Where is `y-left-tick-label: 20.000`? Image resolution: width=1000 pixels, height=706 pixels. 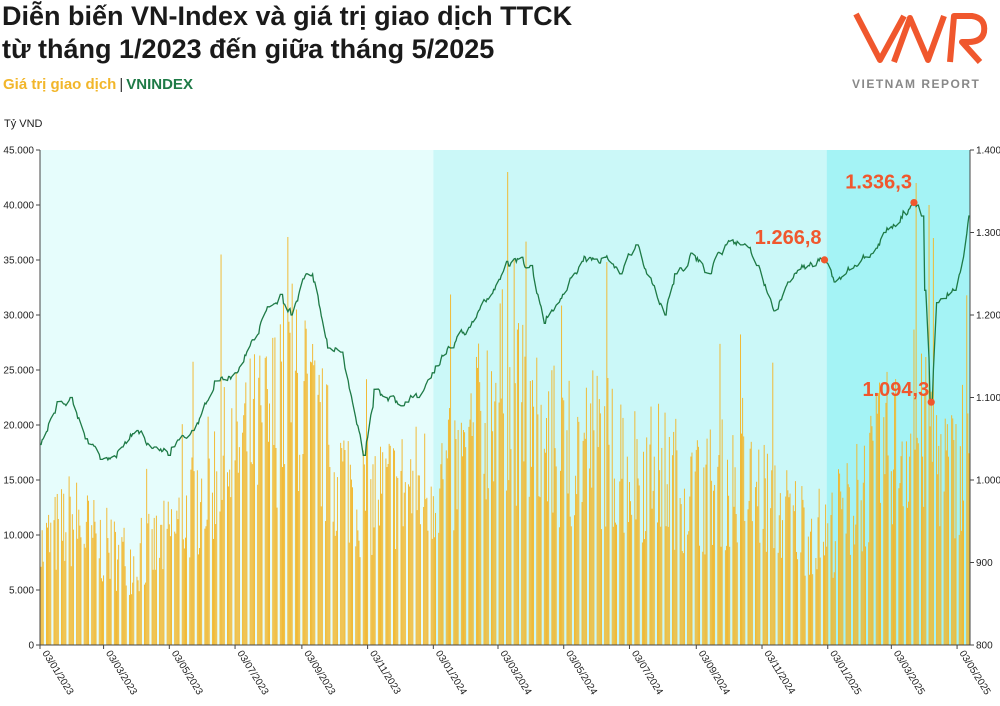 y-left-tick-label: 20.000 is located at coordinates (18, 426).